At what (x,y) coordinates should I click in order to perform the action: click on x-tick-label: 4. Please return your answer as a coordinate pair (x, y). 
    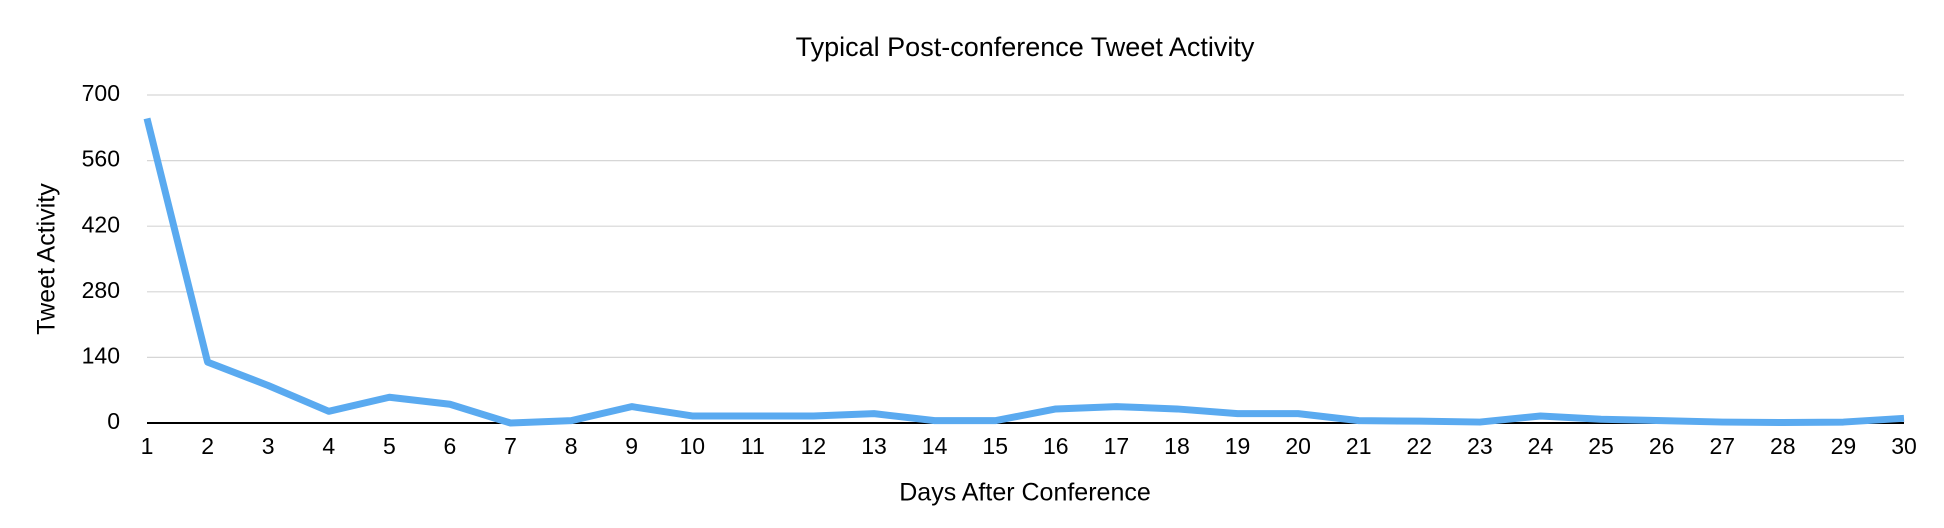
    Looking at the image, I should click on (328, 446).